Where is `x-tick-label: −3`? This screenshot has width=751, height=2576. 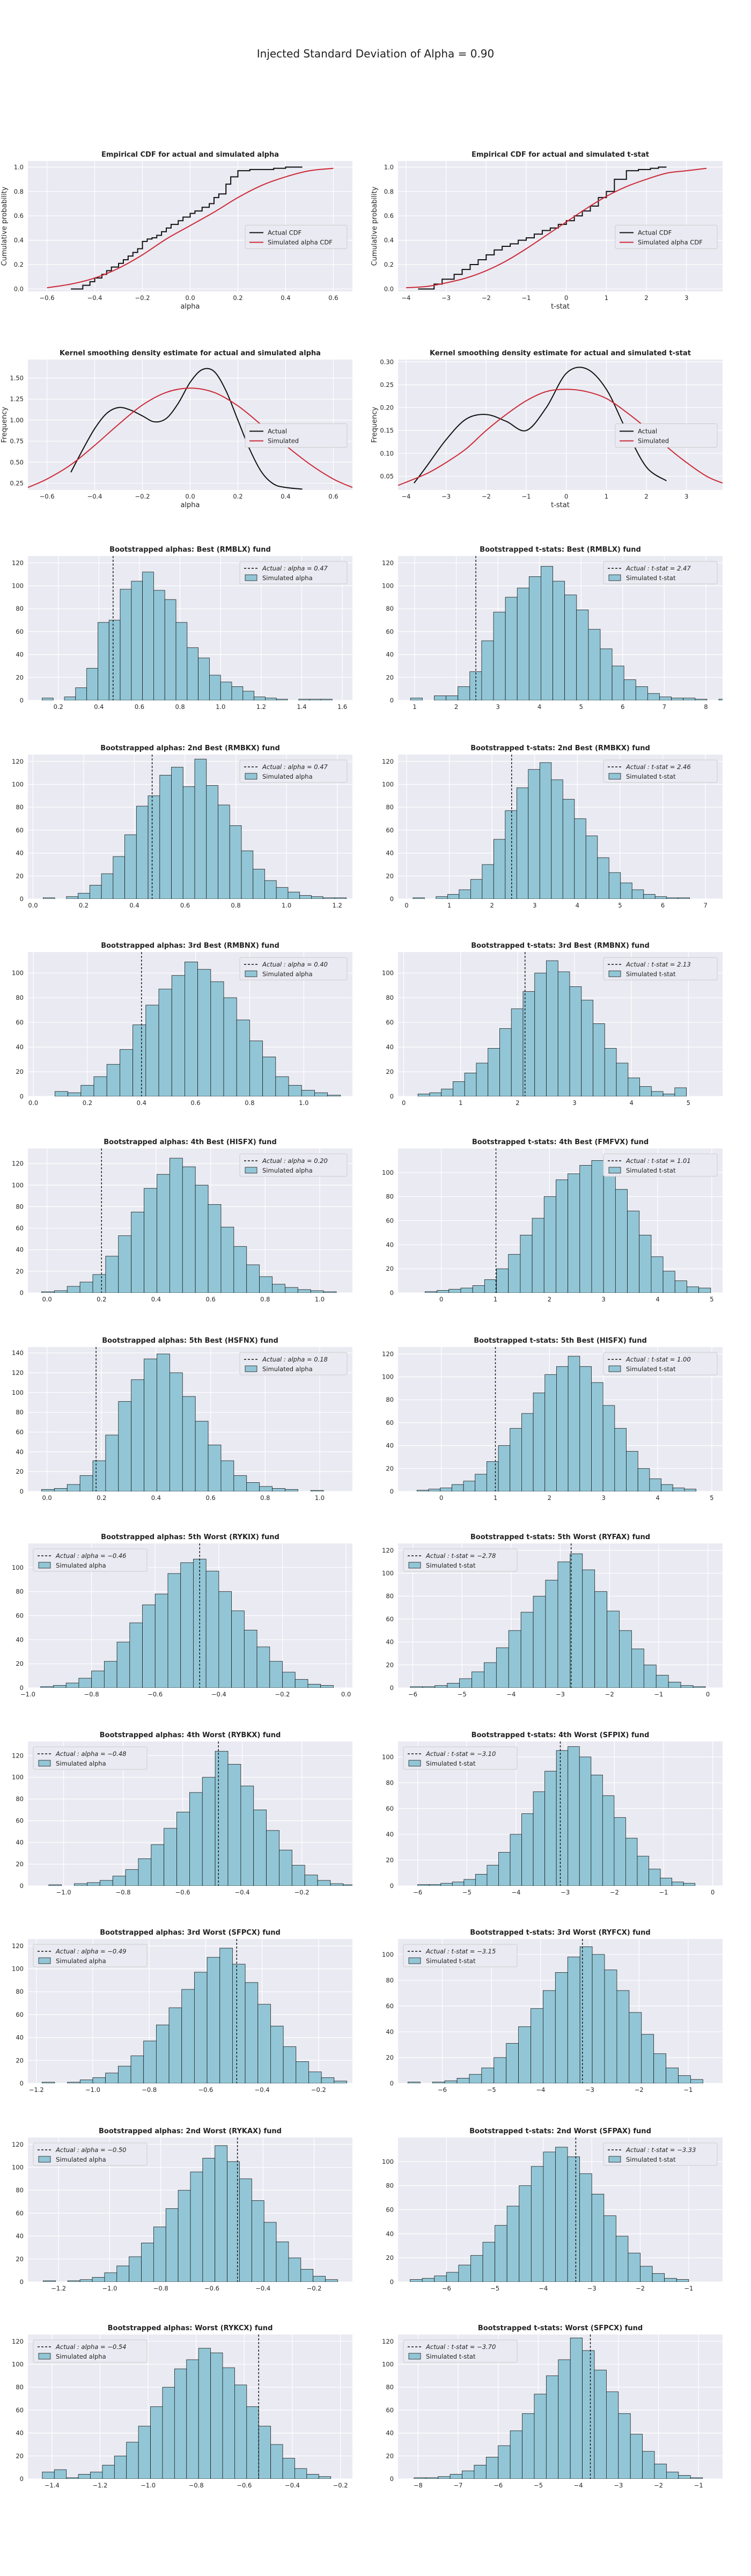
x-tick-label: −3 is located at coordinates (565, 1892).